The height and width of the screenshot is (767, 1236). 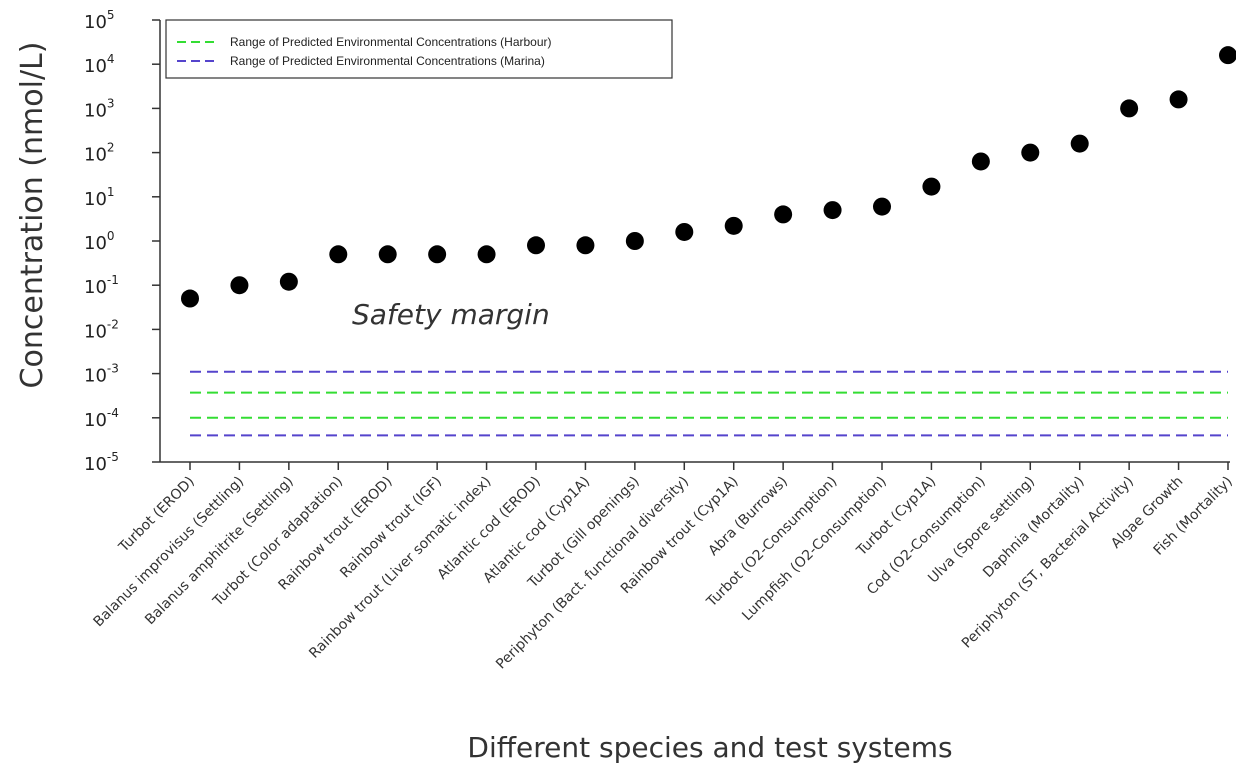 I want to click on y-tick-label: 10⁴, so click(x=99, y=64).